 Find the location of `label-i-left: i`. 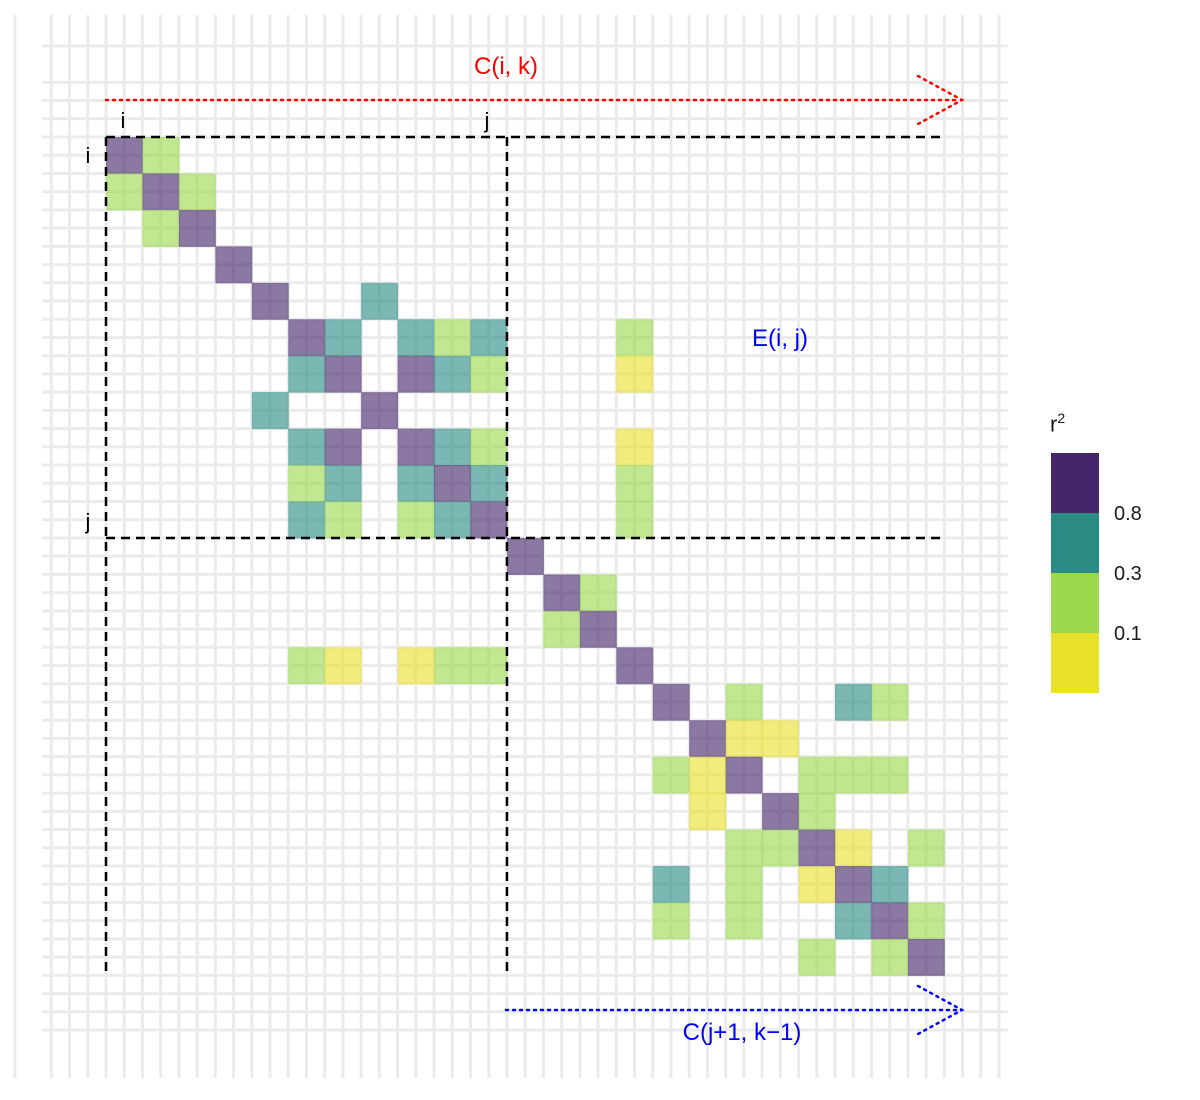

label-i-left: i is located at coordinates (88, 155).